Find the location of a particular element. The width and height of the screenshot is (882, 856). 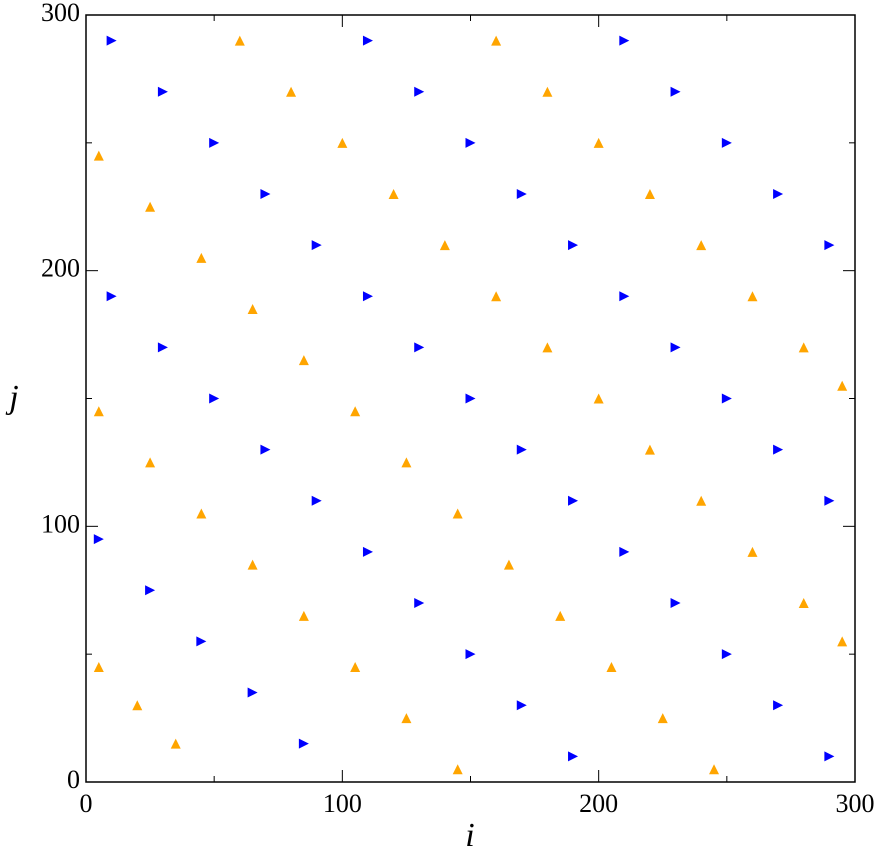

x-tick-label: 100 is located at coordinates (342, 803).